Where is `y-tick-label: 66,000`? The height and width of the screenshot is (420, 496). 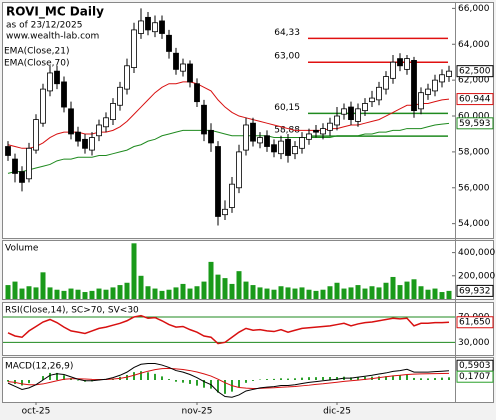 y-tick-label: 66,000 is located at coordinates (474, 9).